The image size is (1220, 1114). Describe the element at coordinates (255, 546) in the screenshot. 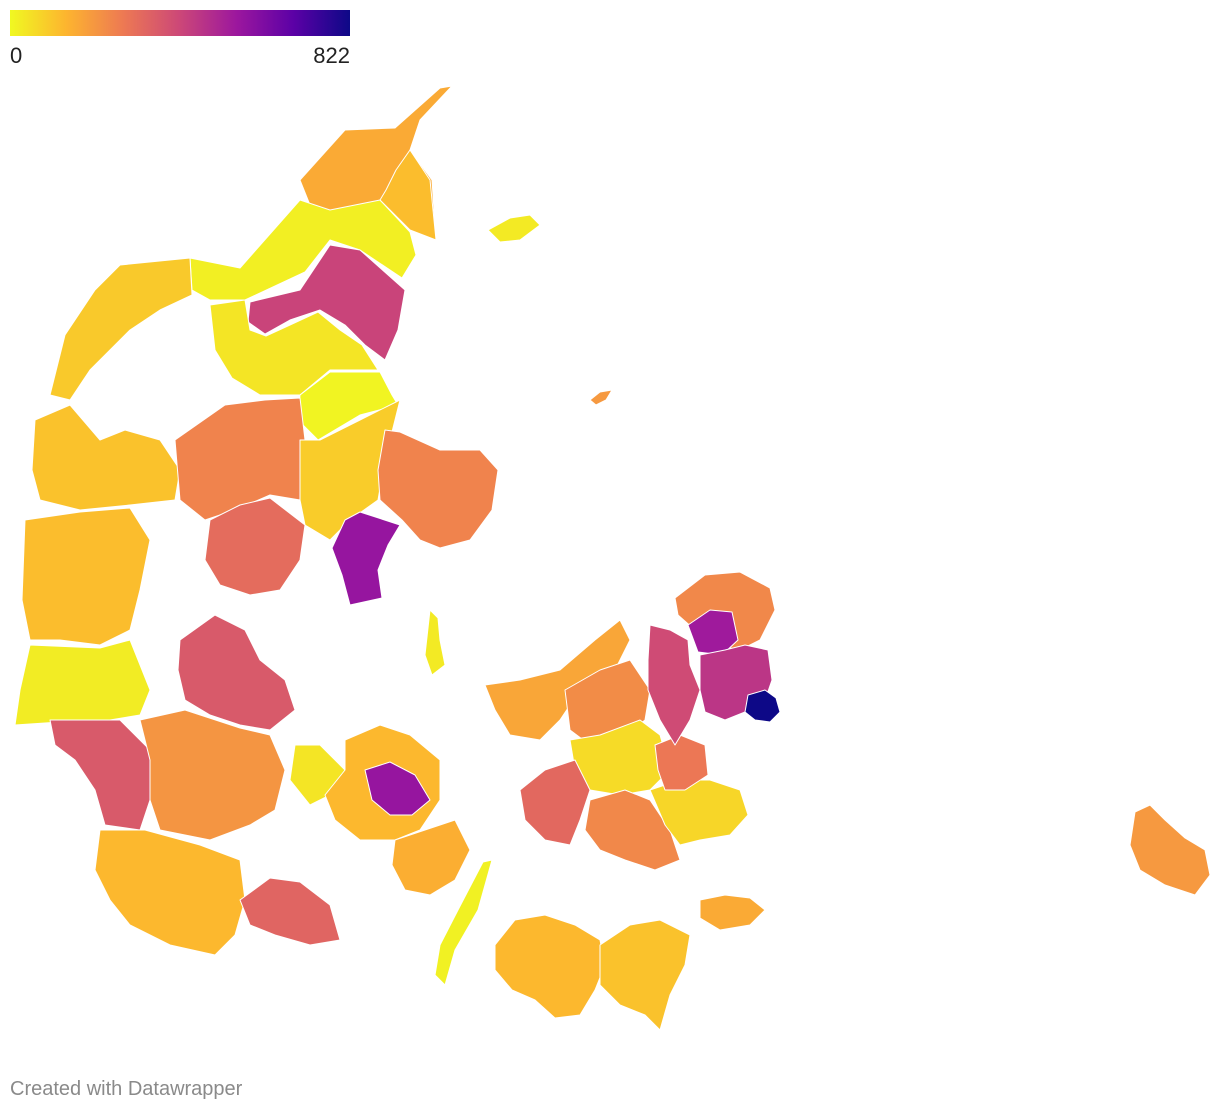

I see `region-mid-jutland-south` at that location.